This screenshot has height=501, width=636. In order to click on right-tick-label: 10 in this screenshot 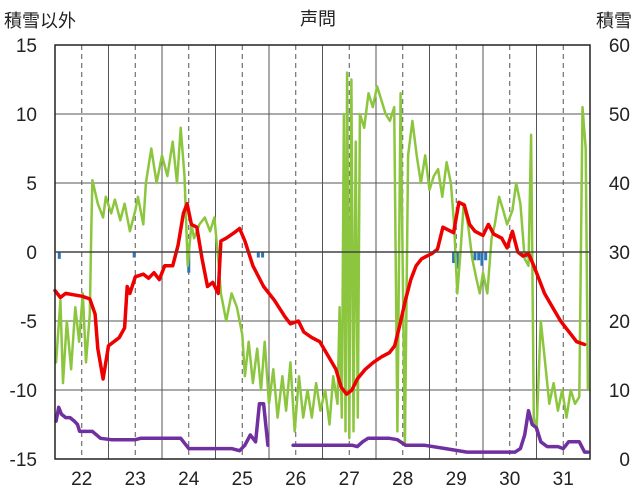, I will do `click(619, 391)`.